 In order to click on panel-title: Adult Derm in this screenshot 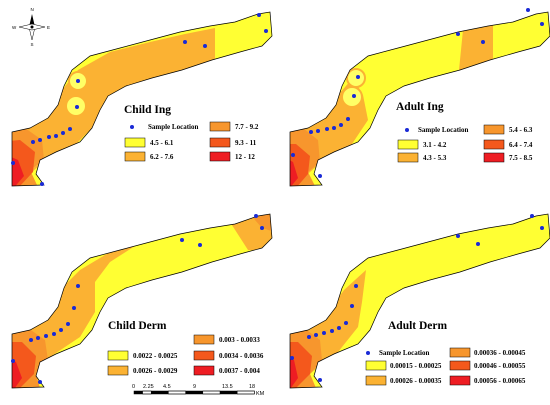, I will do `click(418, 326)`.